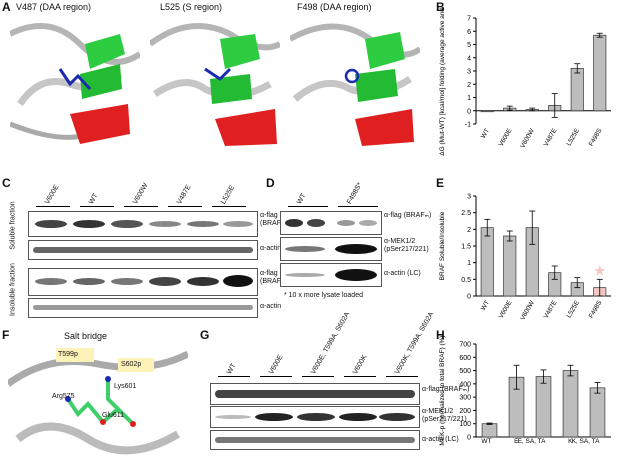 The height and width of the screenshot is (467, 617). I want to click on y-tick-label: 500, so click(465, 371).